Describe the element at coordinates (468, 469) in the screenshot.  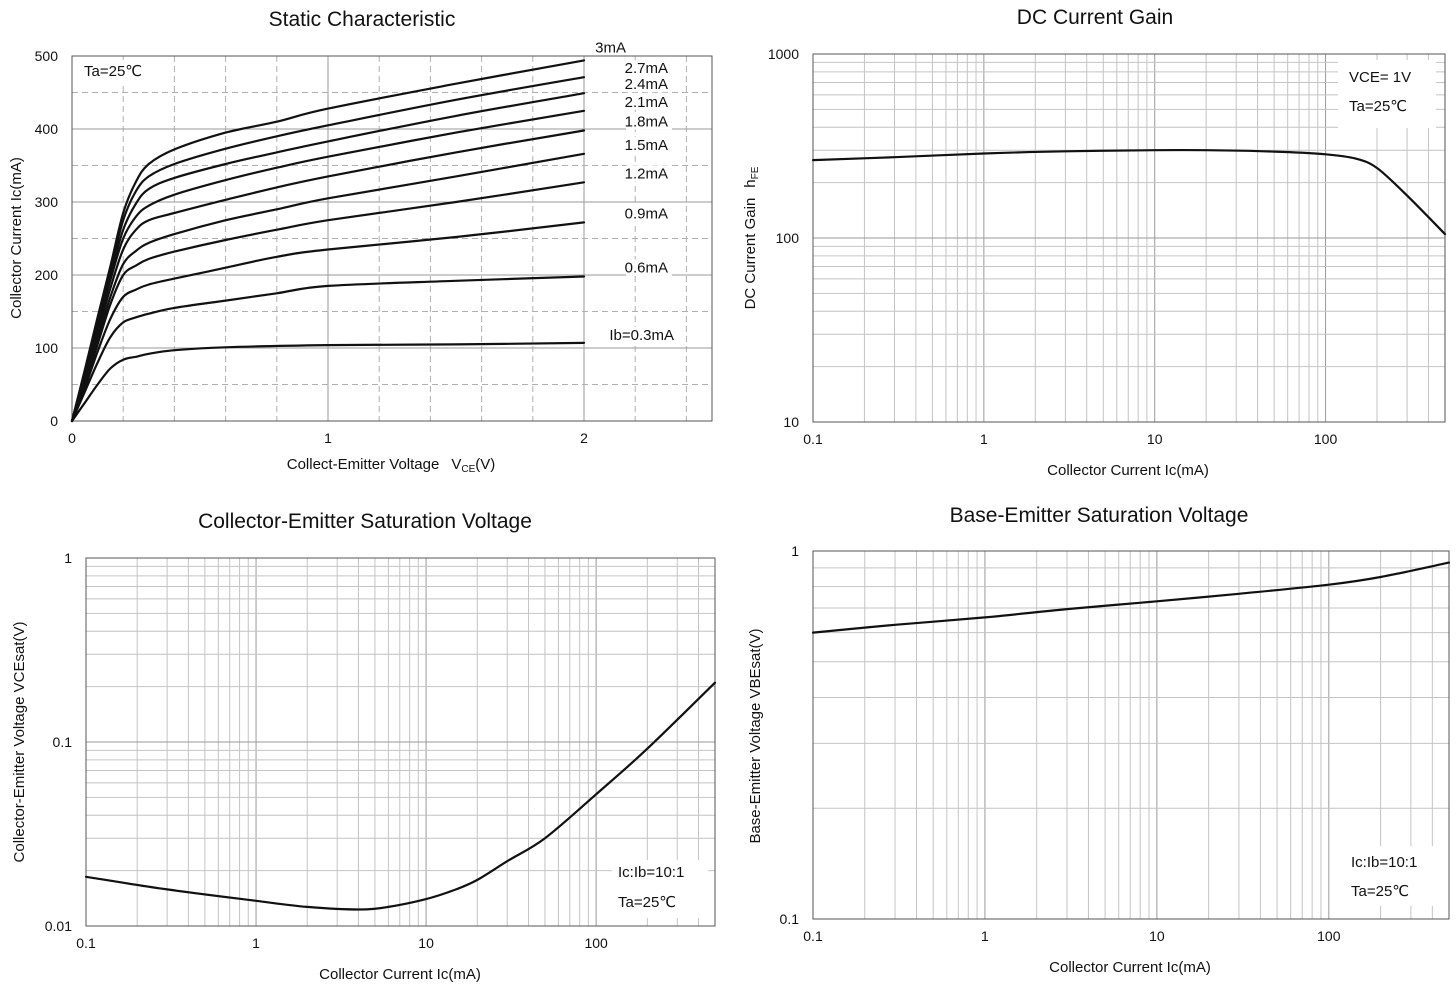
I see `x-axis-label-subscript: CE` at that location.